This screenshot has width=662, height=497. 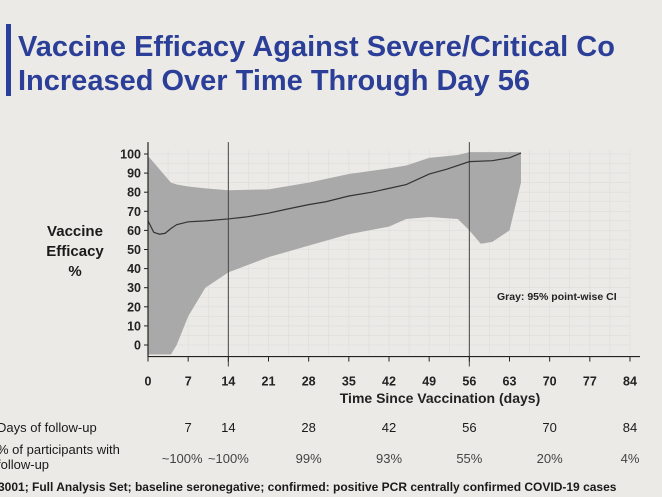 What do you see at coordinates (134, 307) in the screenshot?
I see `y-tick-label: 20` at bounding box center [134, 307].